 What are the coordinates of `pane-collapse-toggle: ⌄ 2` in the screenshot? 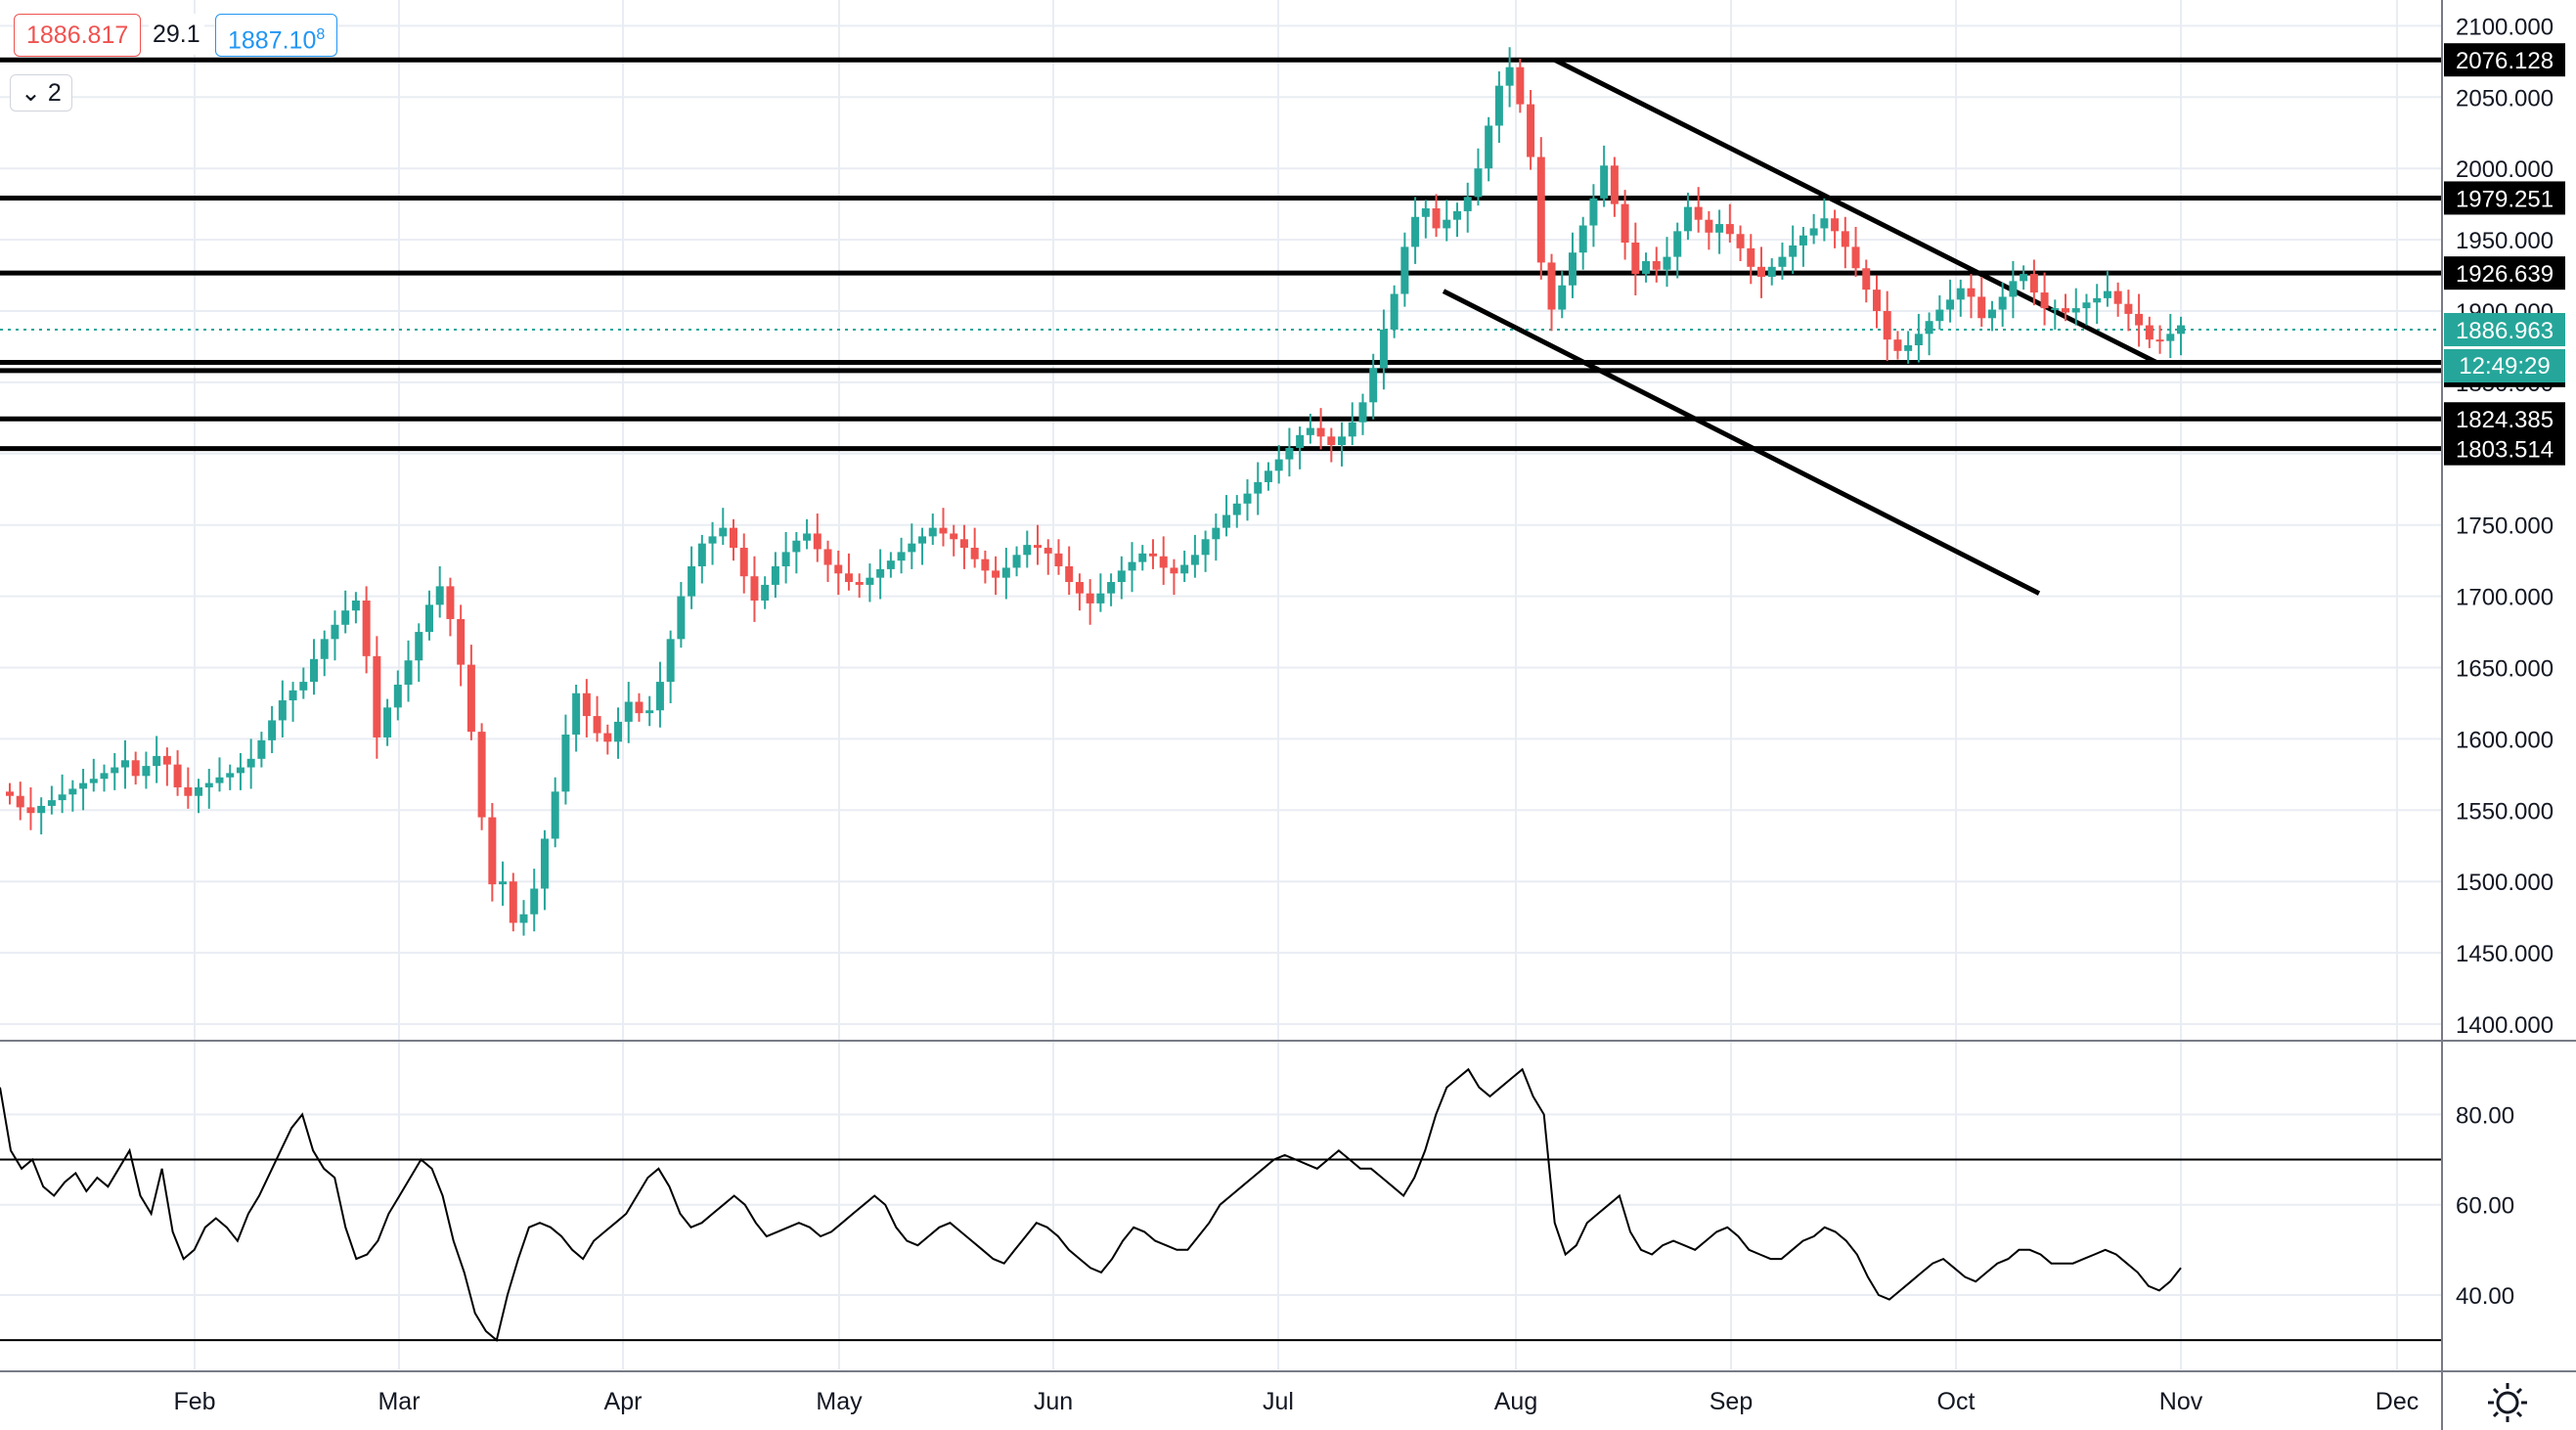 It's located at (41, 93).